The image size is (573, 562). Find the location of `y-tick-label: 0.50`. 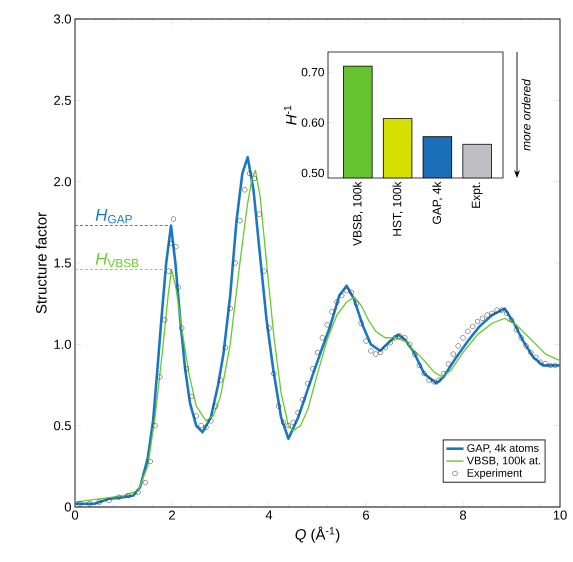

y-tick-label: 0.50 is located at coordinates (313, 173).